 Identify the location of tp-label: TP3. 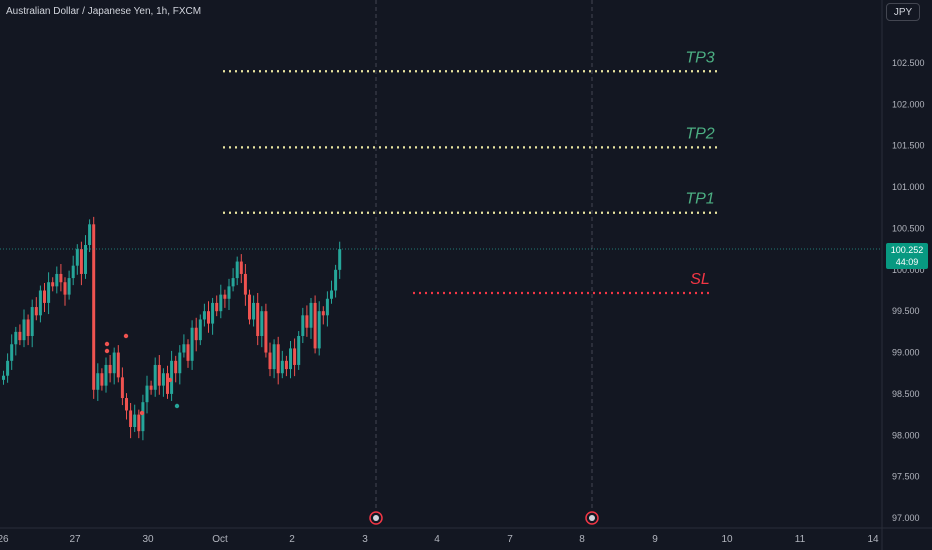
(699, 57).